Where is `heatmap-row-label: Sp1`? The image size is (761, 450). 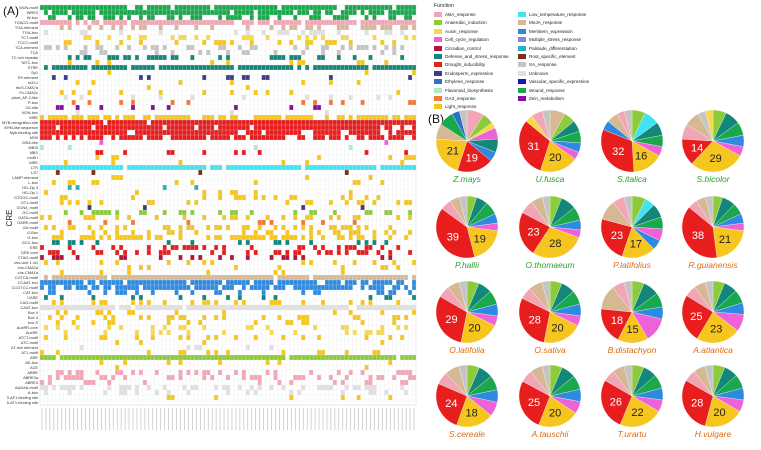 heatmap-row-label: Sp1 is located at coordinates (34, 72).